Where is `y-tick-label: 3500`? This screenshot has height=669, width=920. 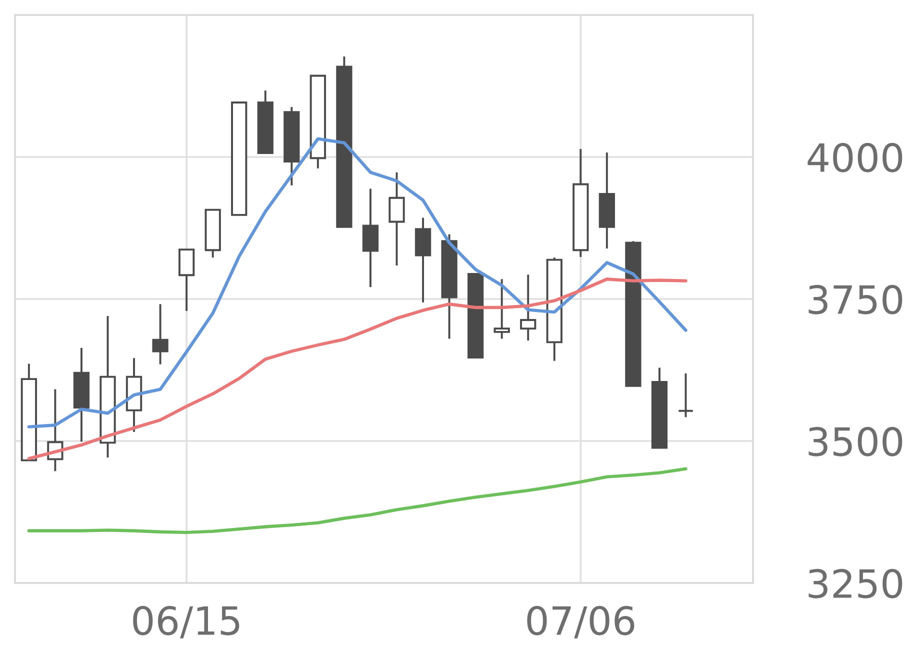 y-tick-label: 3500 is located at coordinates (855, 441).